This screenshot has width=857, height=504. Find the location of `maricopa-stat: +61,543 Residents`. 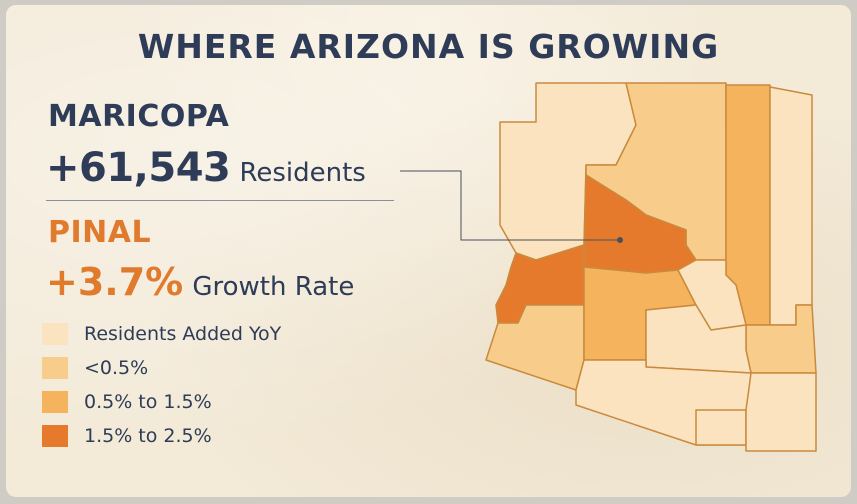

maricopa-stat: +61,543 Residents is located at coordinates (206, 168).